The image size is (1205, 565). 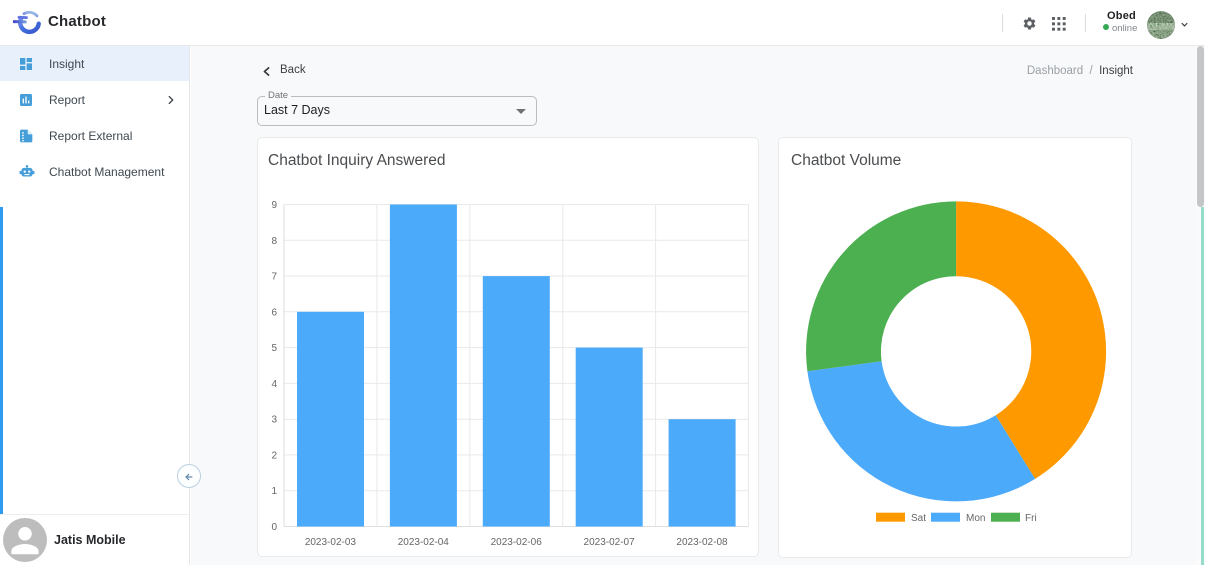 What do you see at coordinates (424, 542) in the screenshot?
I see `svg-text: 2023-02-04` at bounding box center [424, 542].